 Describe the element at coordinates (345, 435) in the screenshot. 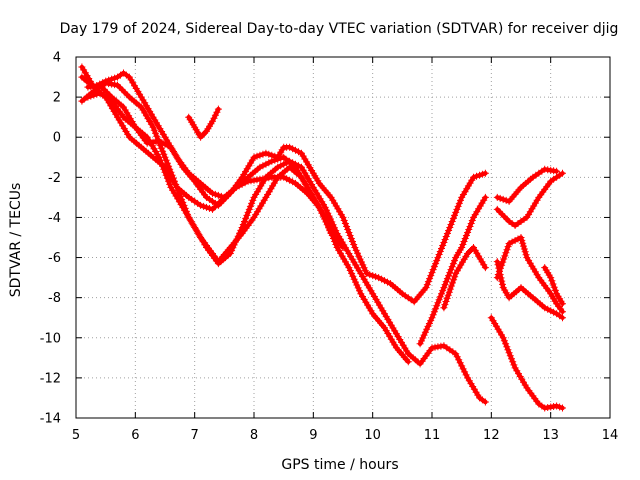

I see `x-tick-labels: 5 6 7 8 9 10 11 12 13 14` at that location.